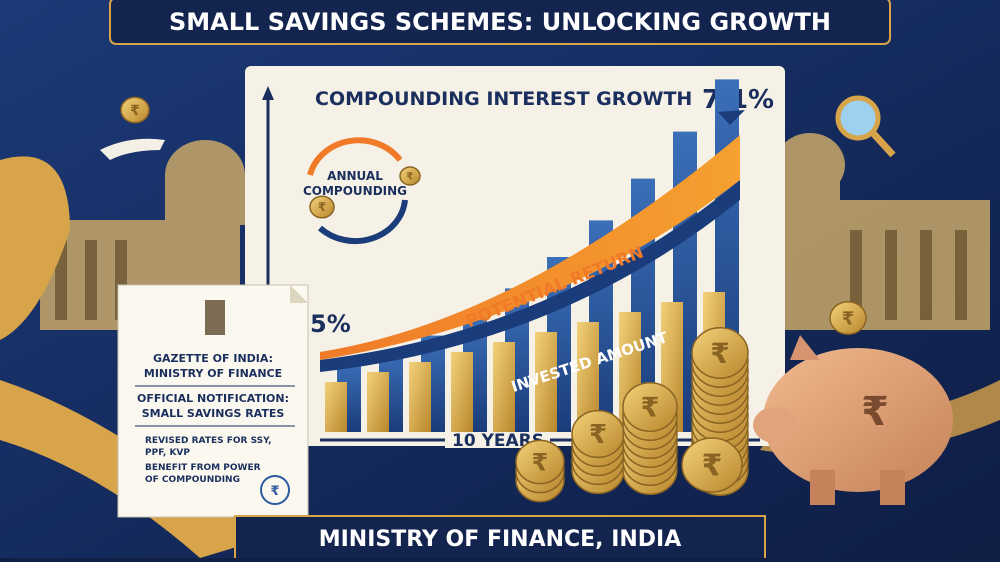  Describe the element at coordinates (167, 453) in the screenshot. I see `doc-item: PPF, KVP` at that location.